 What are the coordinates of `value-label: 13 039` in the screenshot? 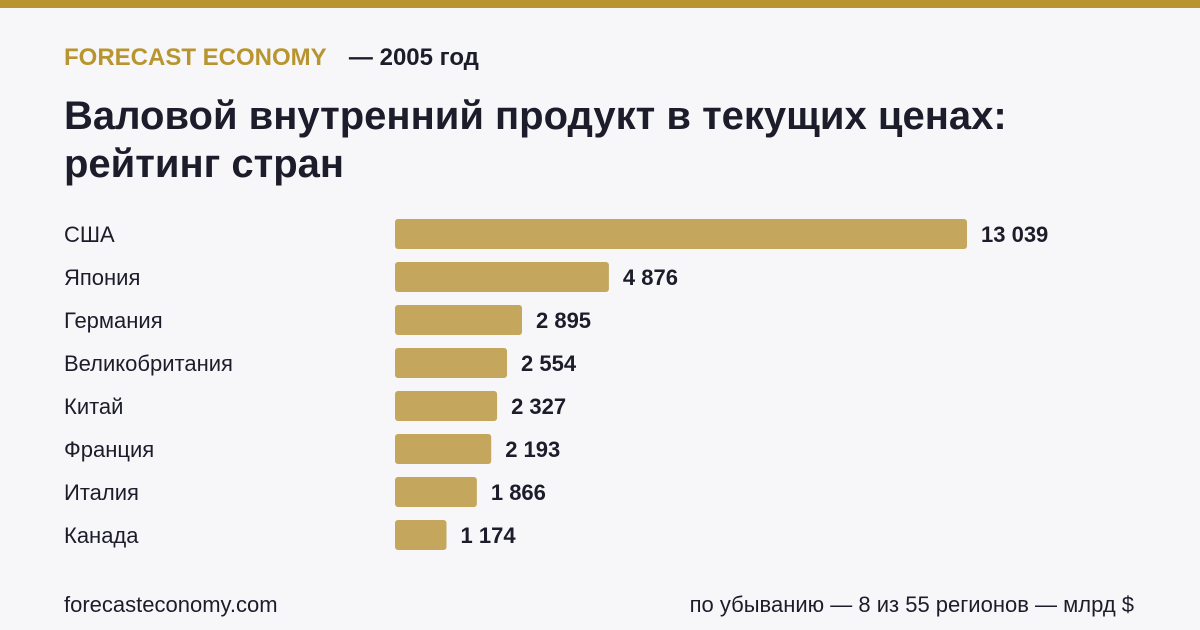 It's located at (1014, 234).